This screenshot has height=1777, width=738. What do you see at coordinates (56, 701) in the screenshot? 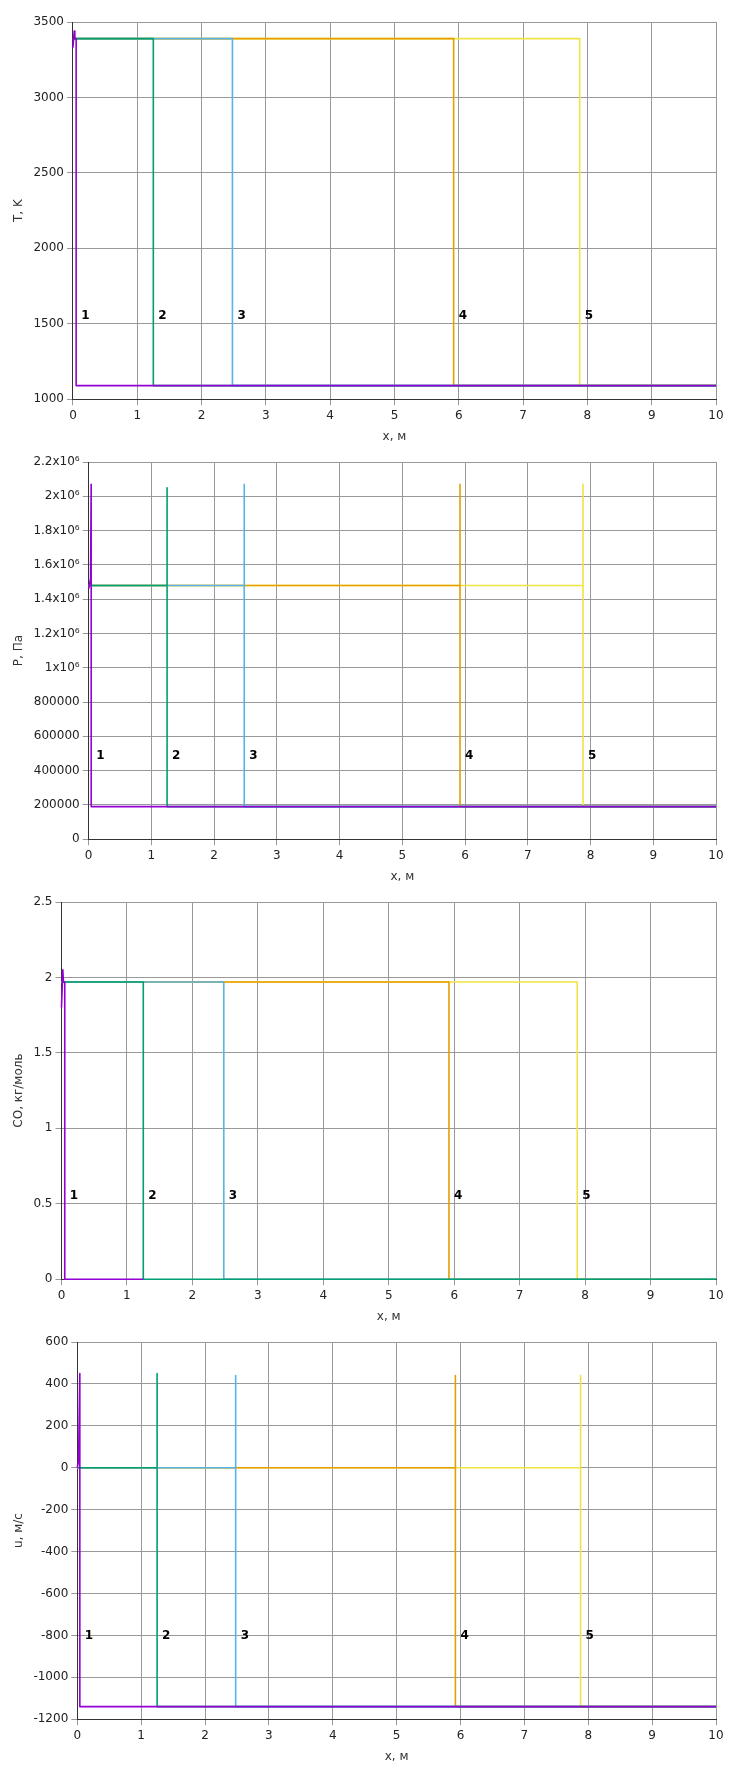
I see `y-tick-label: 800000` at bounding box center [56, 701].